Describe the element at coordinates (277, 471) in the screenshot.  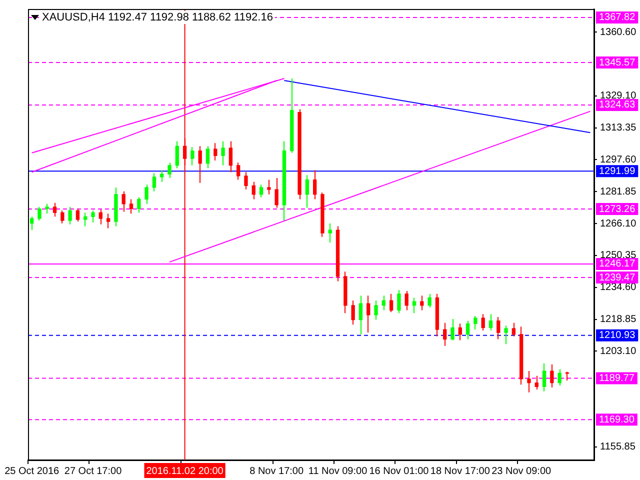
I see `x-tick-label: 8 Nov 17:00` at that location.